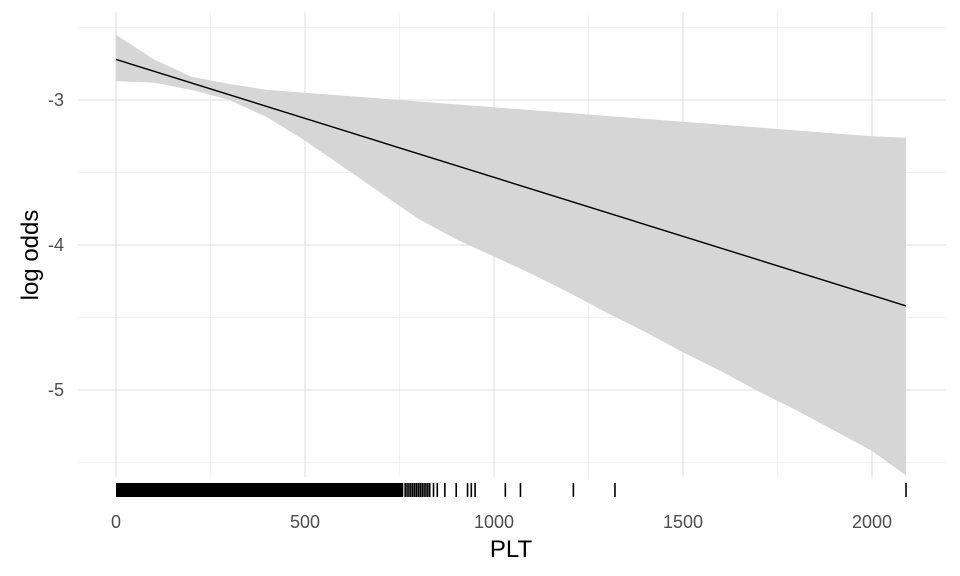 This screenshot has height=576, width=960. Describe the element at coordinates (56, 390) in the screenshot. I see `y-tick-label: -5` at that location.